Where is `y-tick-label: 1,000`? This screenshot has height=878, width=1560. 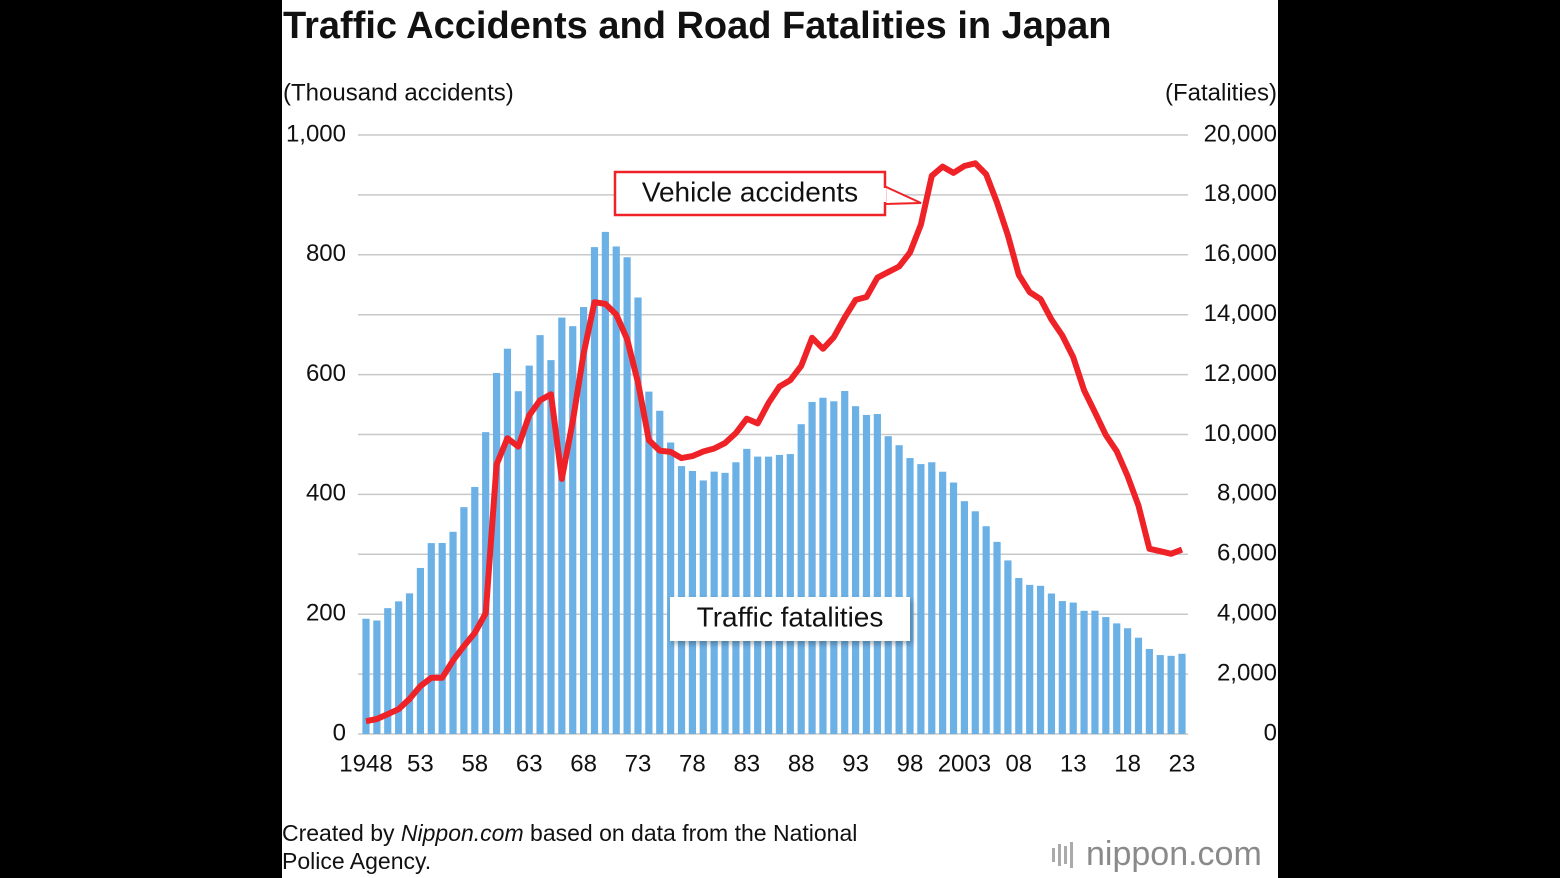
y-tick-label: 1,000 is located at coordinates (316, 133).